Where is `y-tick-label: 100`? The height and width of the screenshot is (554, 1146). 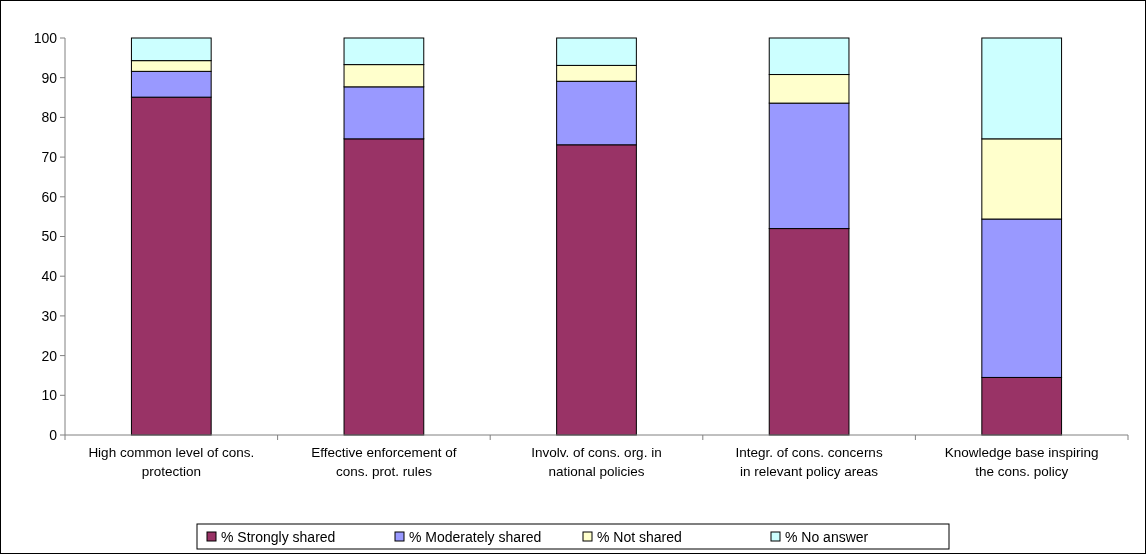 y-tick-label: 100 is located at coordinates (45, 37).